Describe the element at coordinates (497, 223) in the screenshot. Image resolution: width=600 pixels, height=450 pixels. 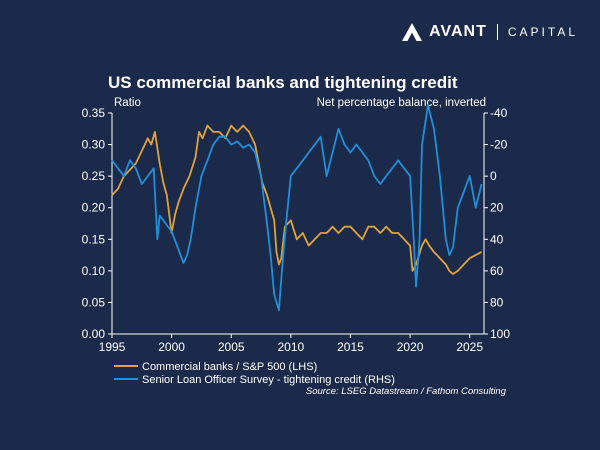
I see `right-axis-ticks: -40 -20 0 20 40 60 80 100` at that location.